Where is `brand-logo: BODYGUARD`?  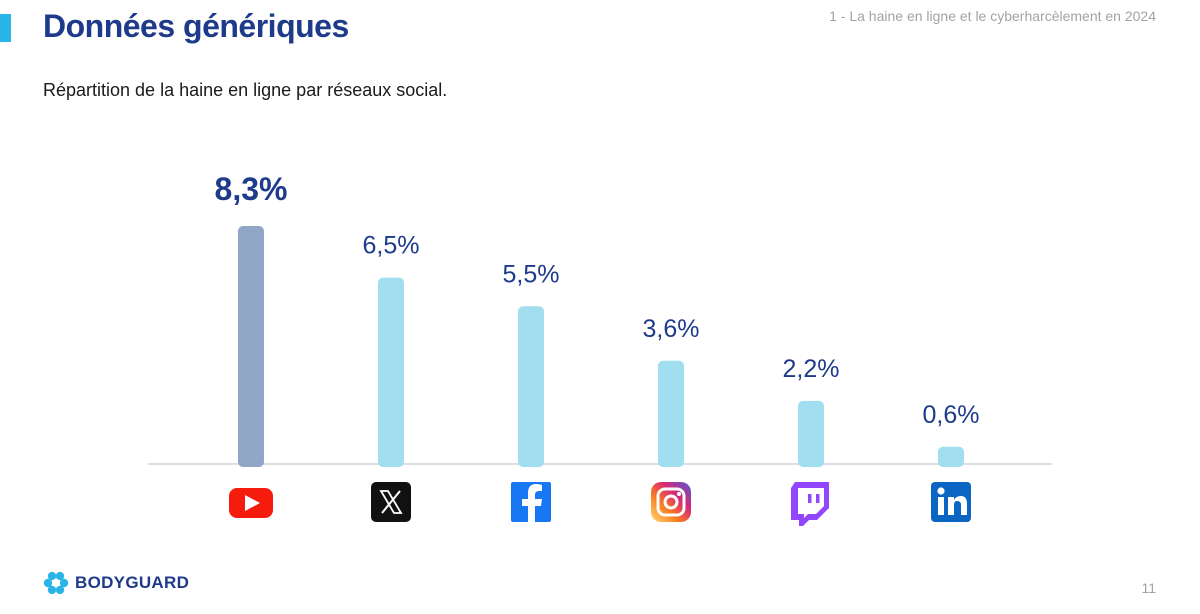 brand-logo: BODYGUARD is located at coordinates (116, 583).